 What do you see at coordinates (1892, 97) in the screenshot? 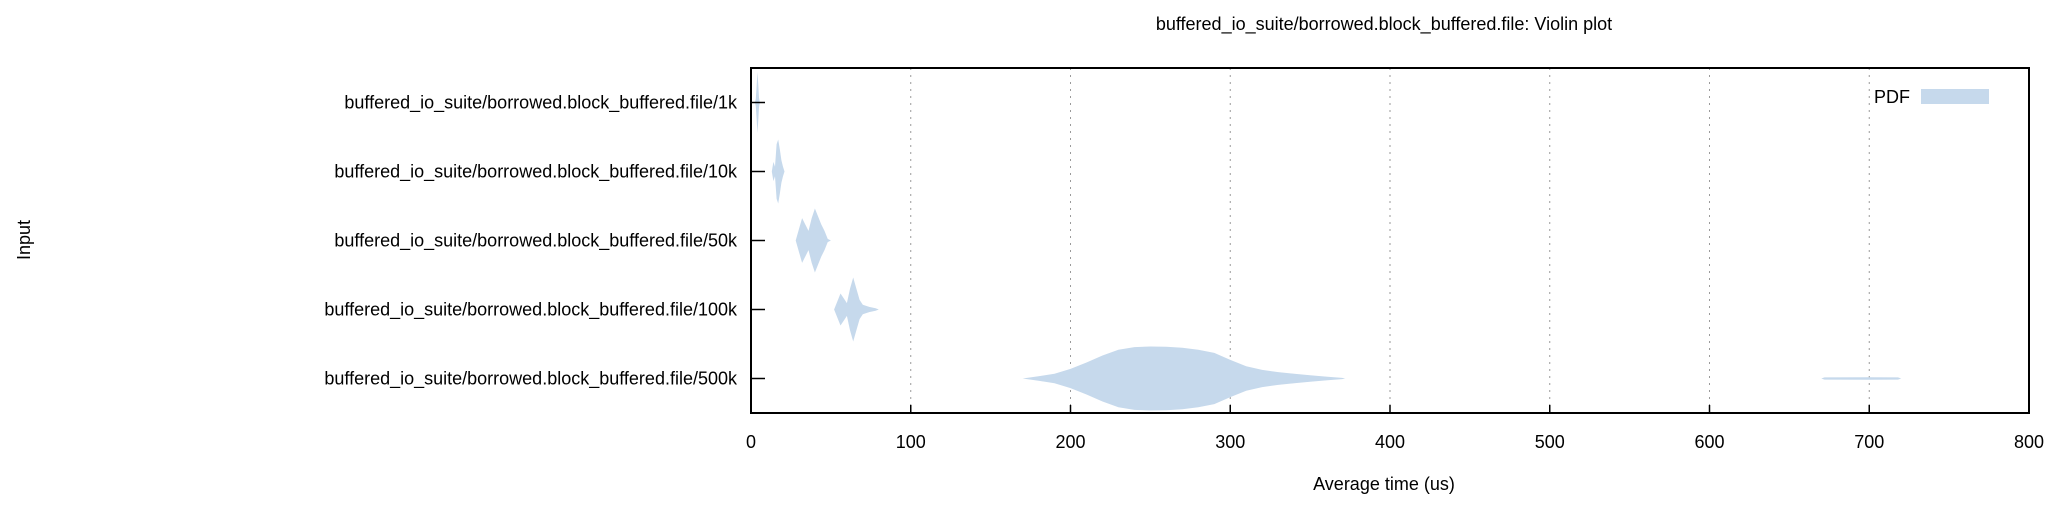
I see `legend-label: PDF` at bounding box center [1892, 97].